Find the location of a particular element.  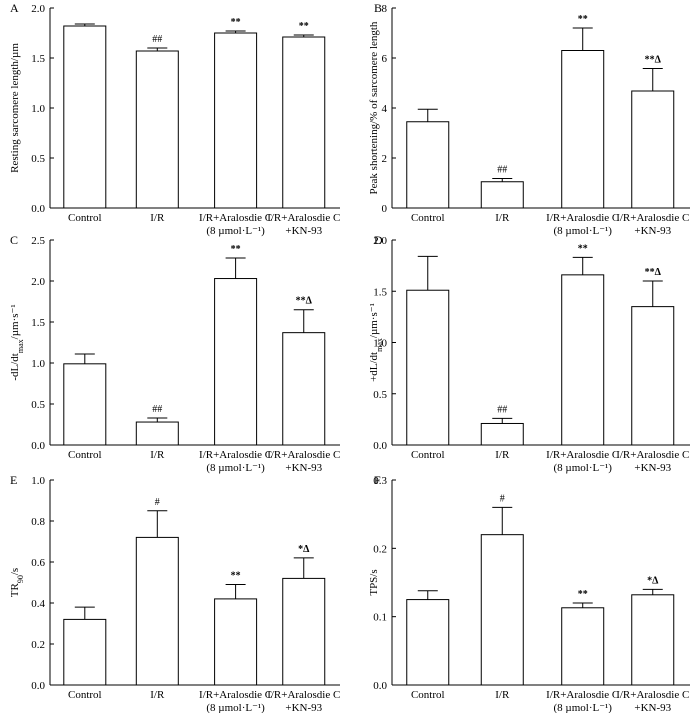

y-tick-label: 0 is located at coordinates (385, 209).